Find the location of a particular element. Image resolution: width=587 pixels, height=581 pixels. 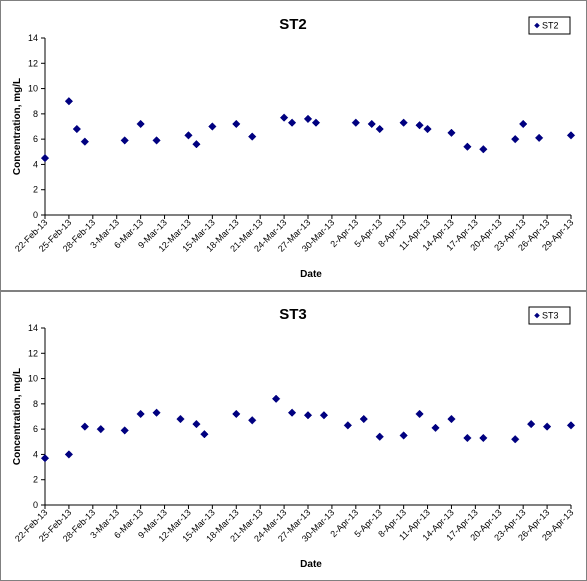

legend: ST2 is located at coordinates (549, 25).